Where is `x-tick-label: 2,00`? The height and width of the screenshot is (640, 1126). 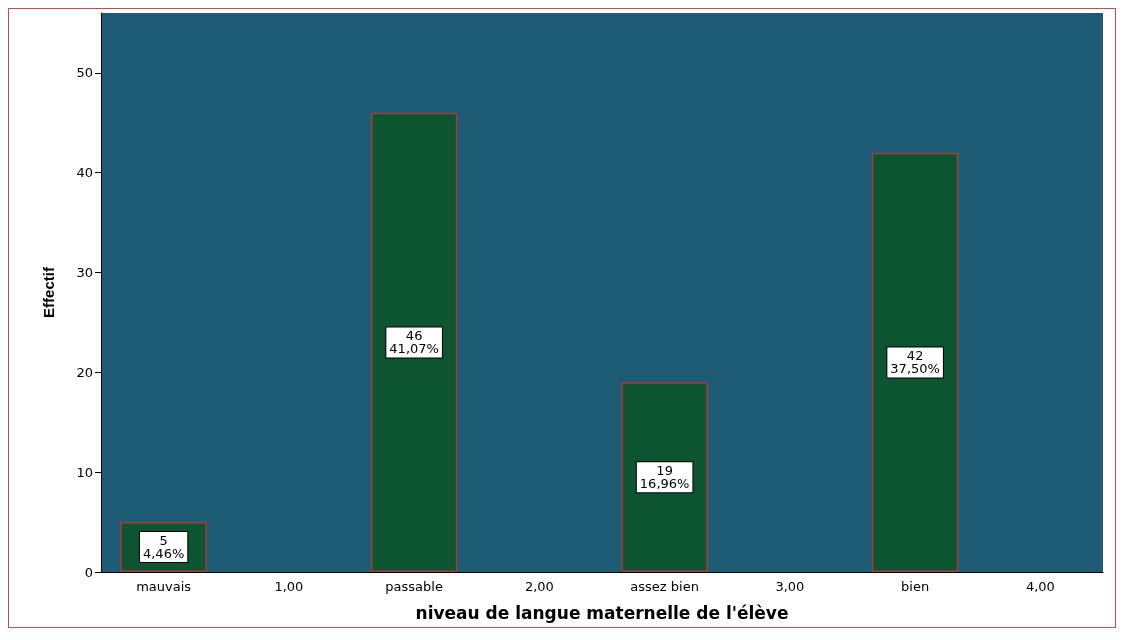 x-tick-label: 2,00 is located at coordinates (539, 586).